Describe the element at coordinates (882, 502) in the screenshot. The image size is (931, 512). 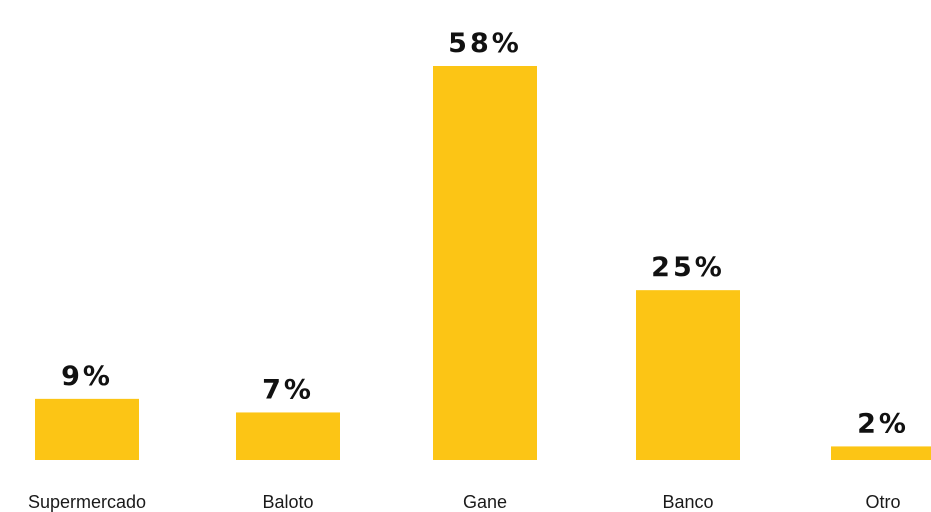
I see `category-label-otro: Otro` at that location.